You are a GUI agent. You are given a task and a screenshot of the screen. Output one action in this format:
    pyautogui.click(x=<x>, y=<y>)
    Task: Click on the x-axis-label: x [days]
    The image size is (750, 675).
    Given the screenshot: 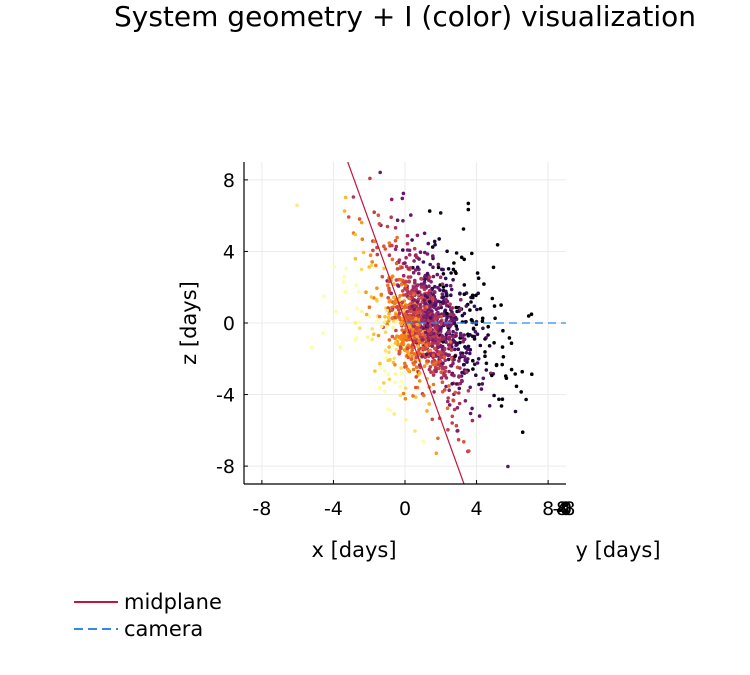 What is the action you would take?
    pyautogui.click(x=353, y=550)
    